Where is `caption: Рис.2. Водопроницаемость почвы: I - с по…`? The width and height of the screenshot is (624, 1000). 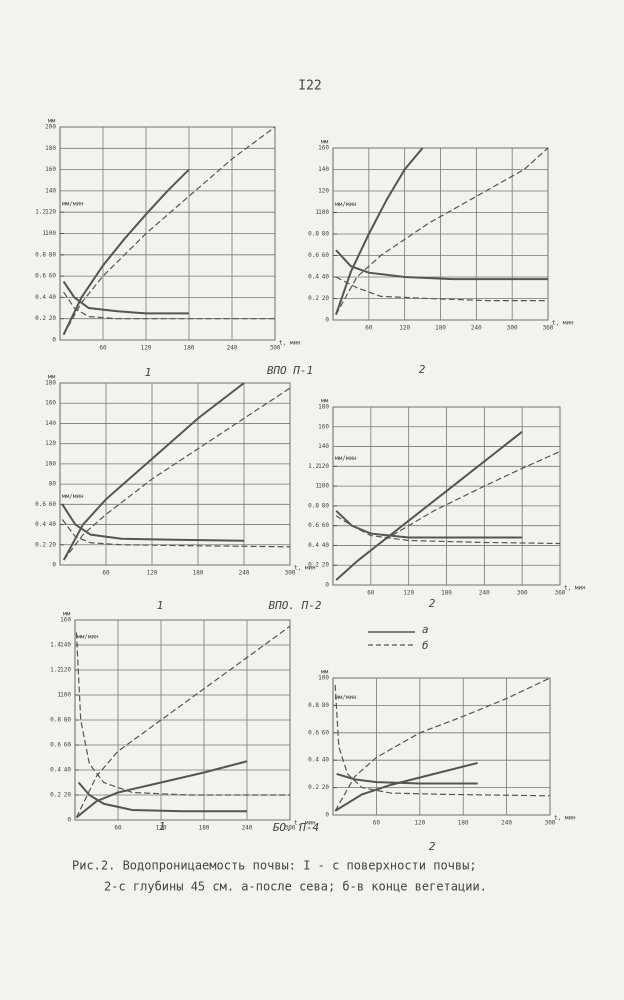
caption: Рис.2. Водопроницаемость почвы: I - с по… is located at coordinates (274, 866).